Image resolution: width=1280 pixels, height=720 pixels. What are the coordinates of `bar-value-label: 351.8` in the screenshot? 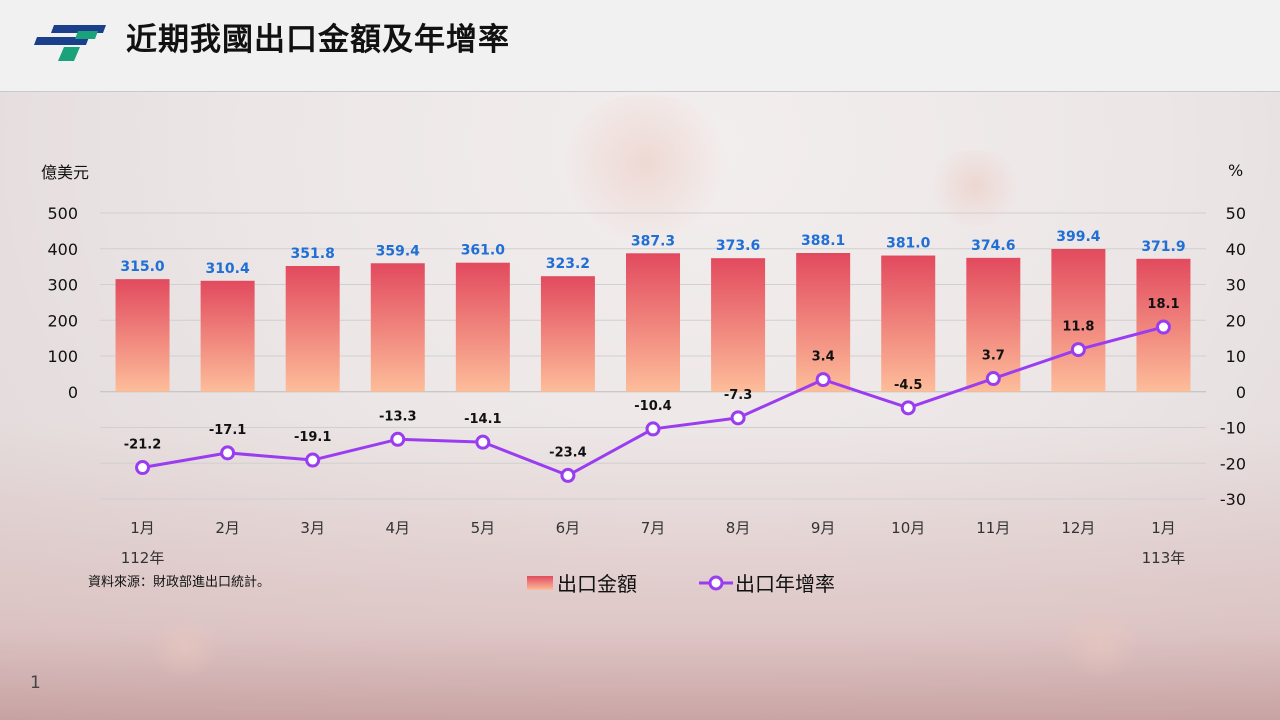 It's located at (313, 254).